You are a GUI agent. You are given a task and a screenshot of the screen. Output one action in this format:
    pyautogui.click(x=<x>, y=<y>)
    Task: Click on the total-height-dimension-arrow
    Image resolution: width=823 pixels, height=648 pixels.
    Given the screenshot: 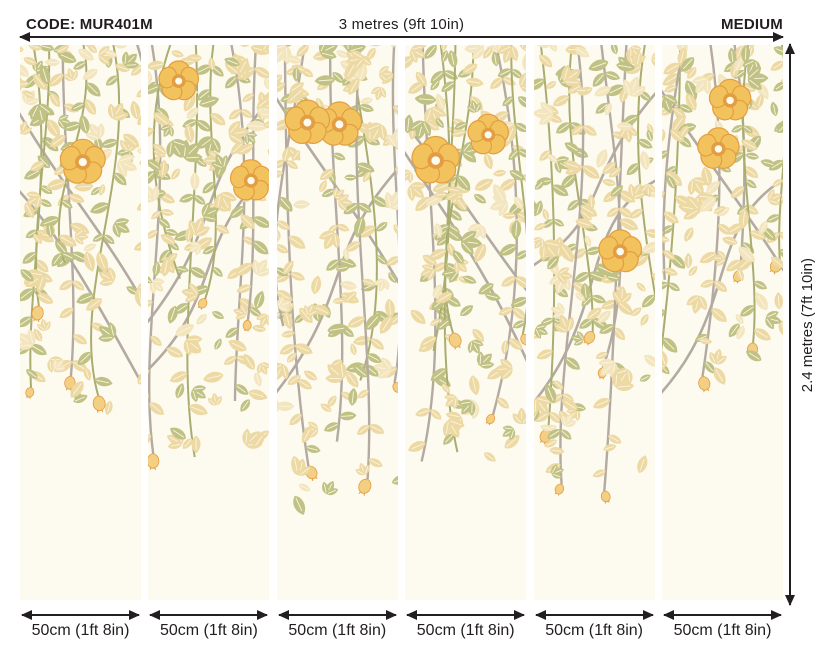 What is the action you would take?
    pyautogui.click(x=790, y=324)
    